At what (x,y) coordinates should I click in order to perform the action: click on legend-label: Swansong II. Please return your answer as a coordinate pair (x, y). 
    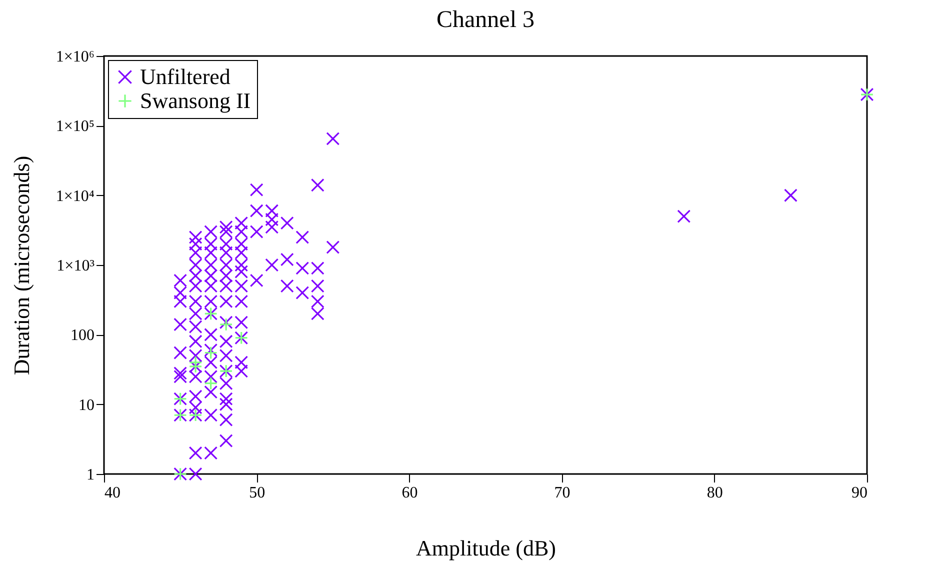
    Looking at the image, I should click on (195, 100).